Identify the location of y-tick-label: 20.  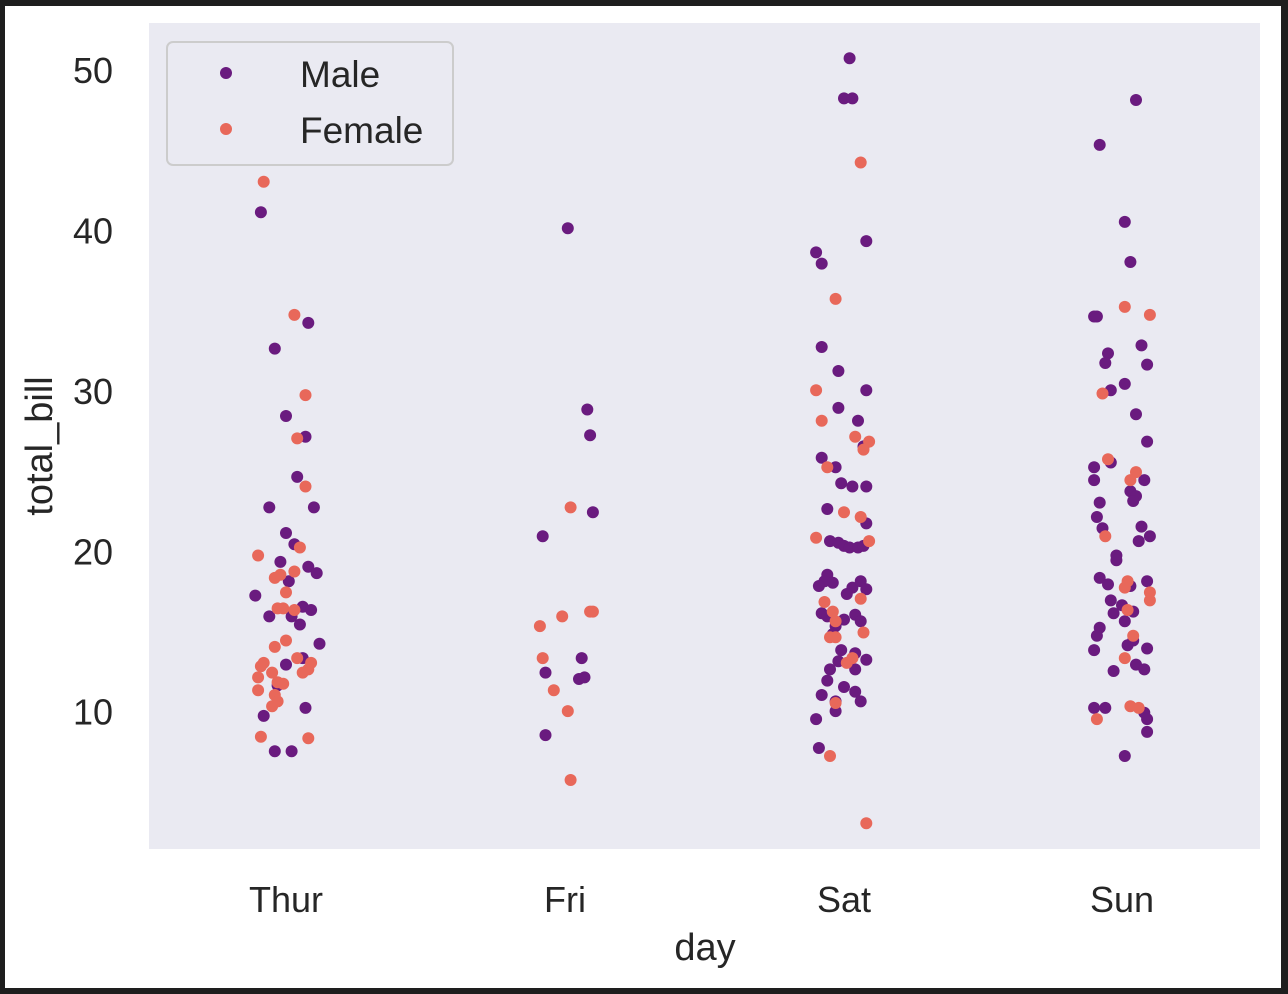
(93, 551).